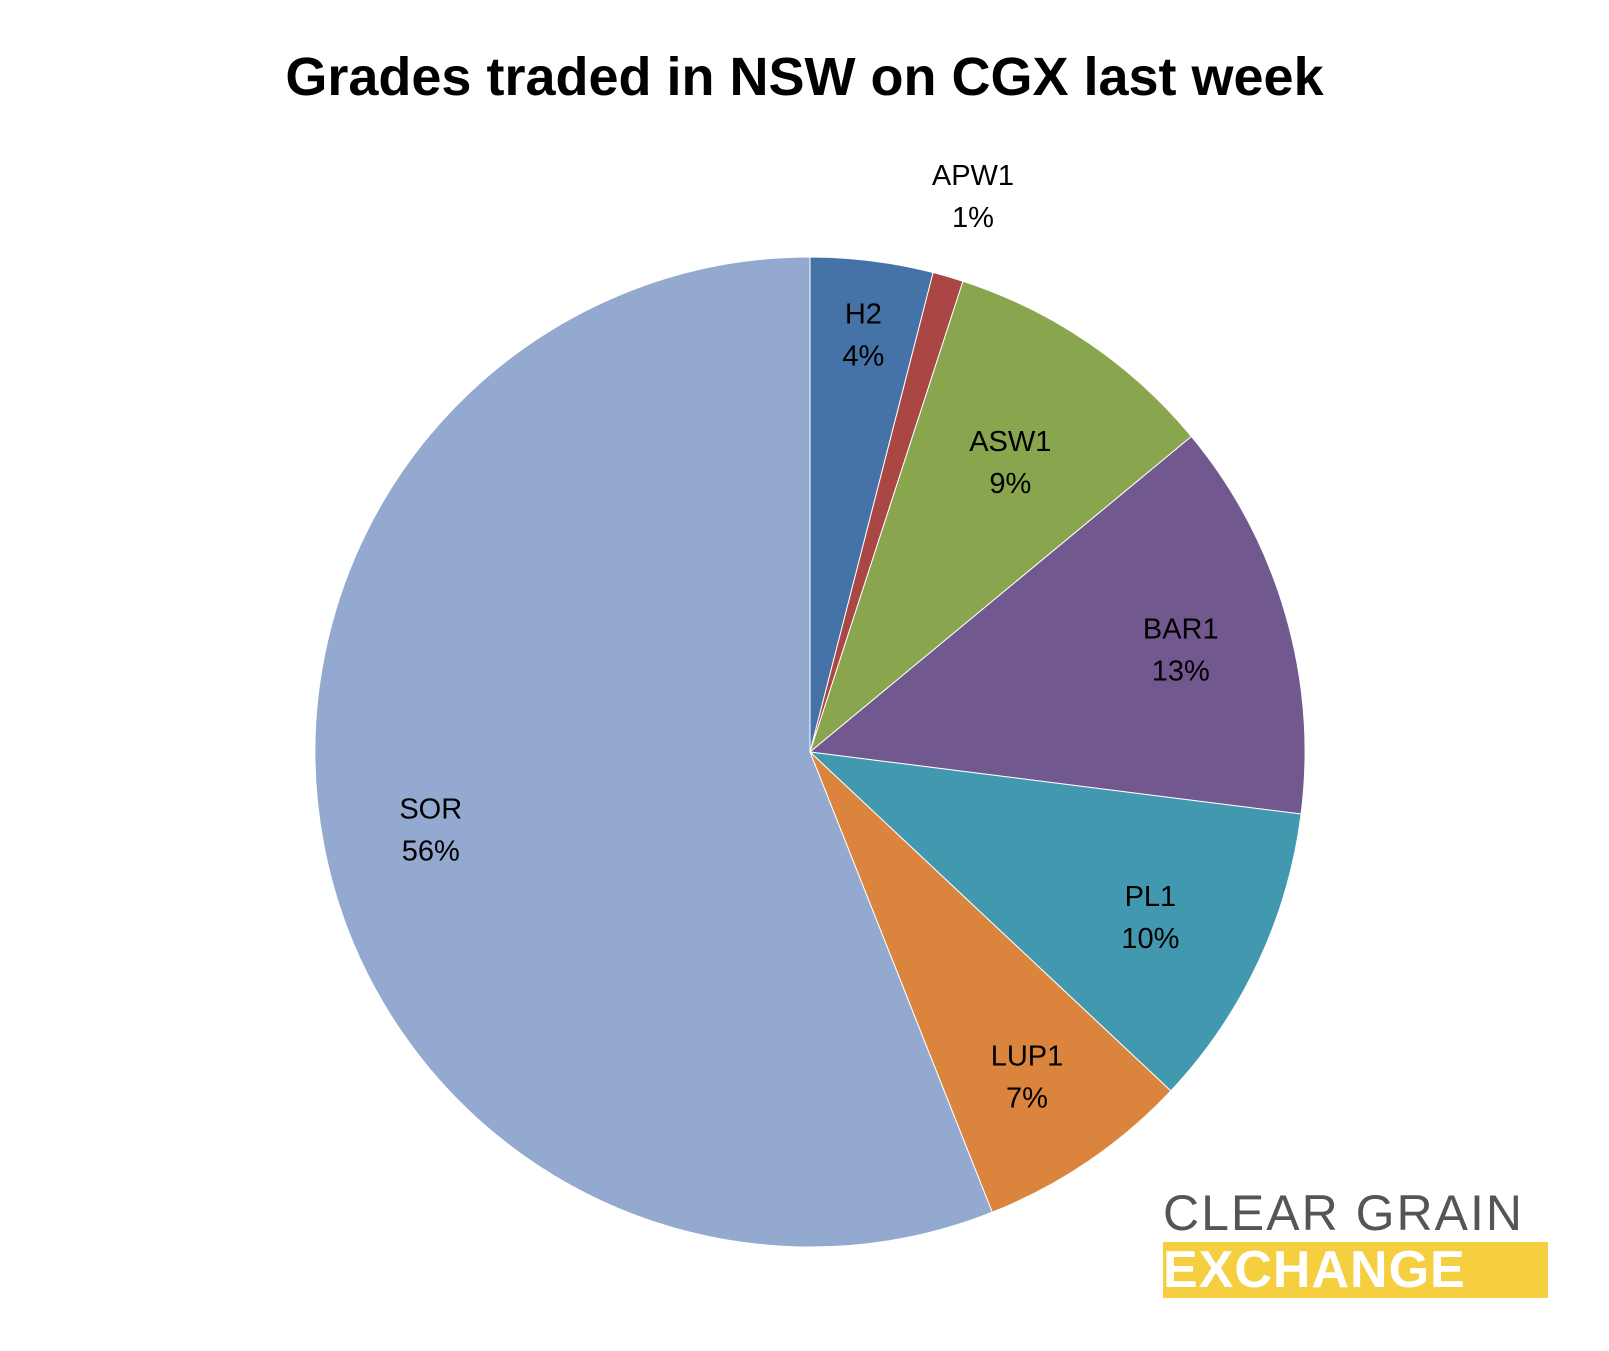 The height and width of the screenshot is (1351, 1609). I want to click on slice-label-name-apw1: APW1, so click(973, 176).